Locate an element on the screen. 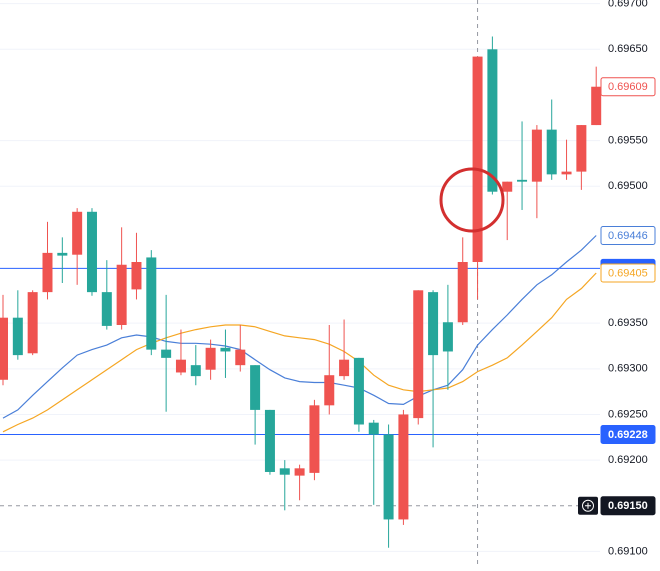 This screenshot has width=660, height=571. y-tick-label: 0.69250 is located at coordinates (628, 414).